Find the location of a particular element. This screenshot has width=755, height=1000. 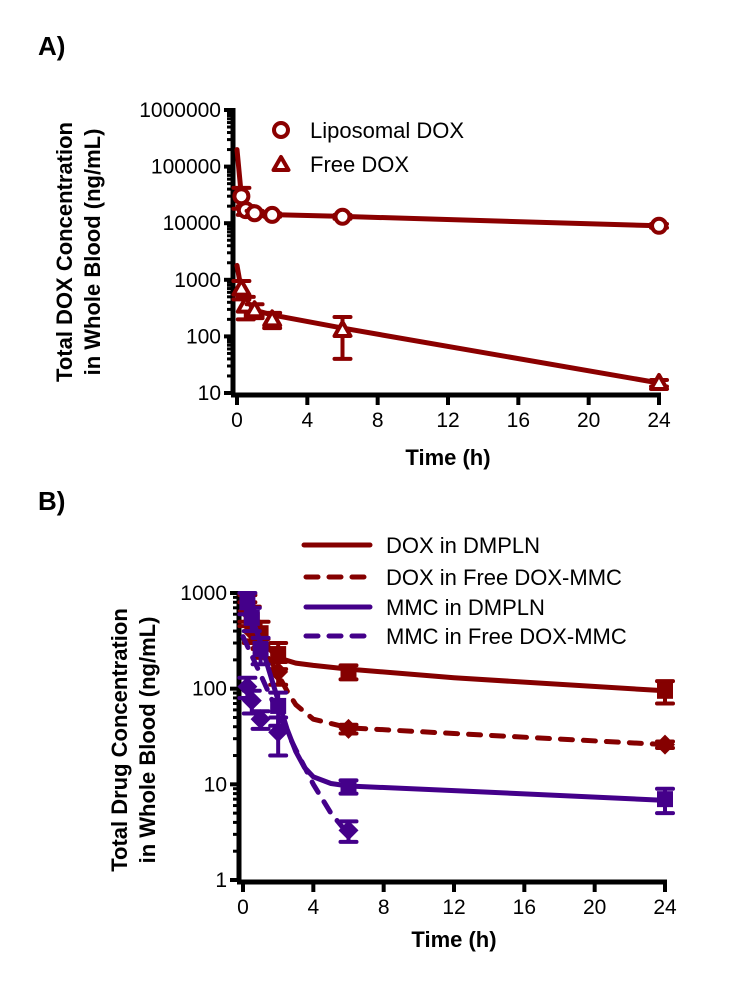

legend-a: Liposomal DOX Free DOX is located at coordinates (367, 147).